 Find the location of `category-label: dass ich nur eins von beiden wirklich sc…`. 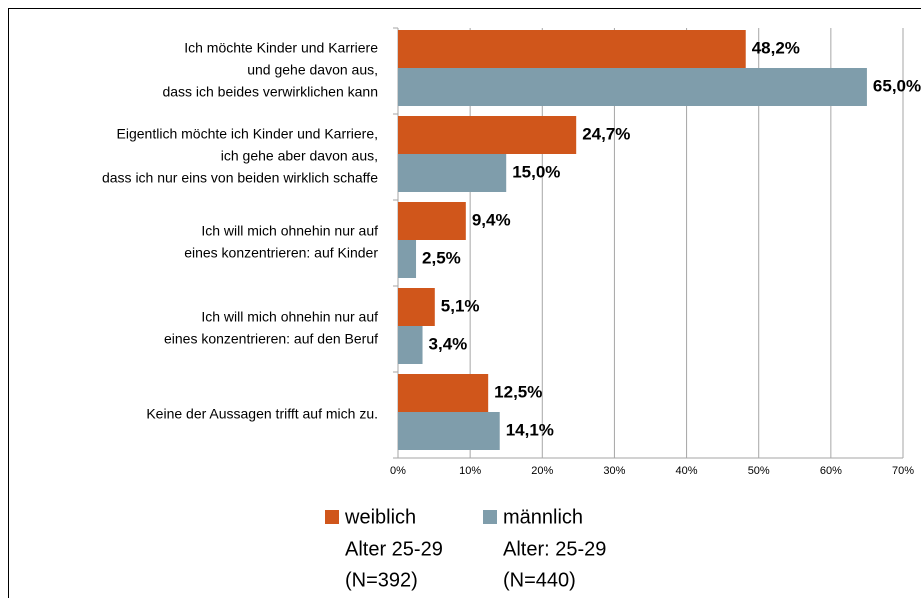

category-label: dass ich nur eins von beiden wirklich sc… is located at coordinates (240, 178).